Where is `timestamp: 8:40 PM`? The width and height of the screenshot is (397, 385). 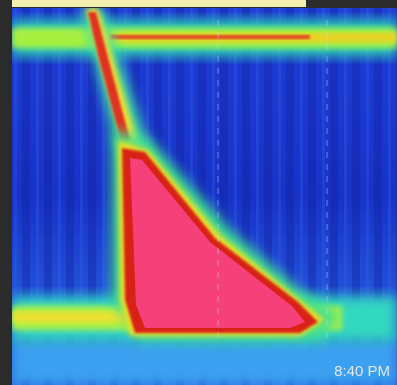
timestamp: 8:40 PM is located at coordinates (362, 371).